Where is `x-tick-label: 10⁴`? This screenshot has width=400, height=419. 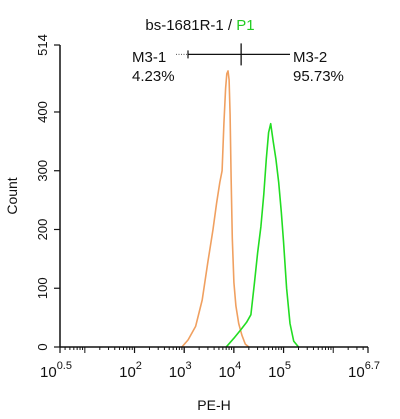 x-tick-label: 10⁴ is located at coordinates (229, 370).